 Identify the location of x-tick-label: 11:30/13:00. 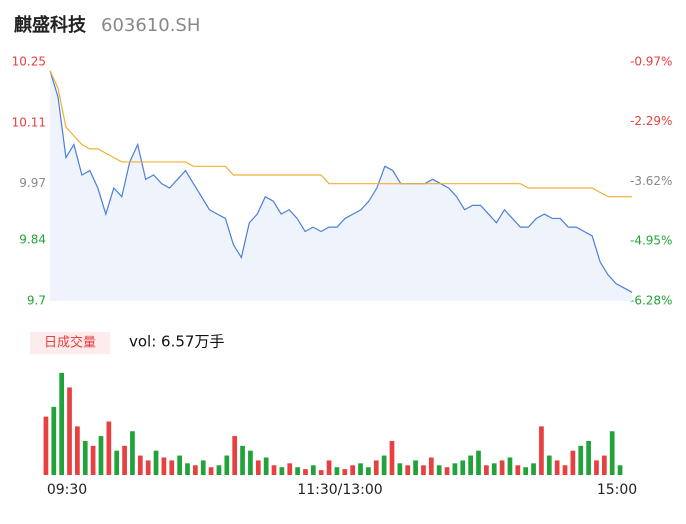
(339, 490).